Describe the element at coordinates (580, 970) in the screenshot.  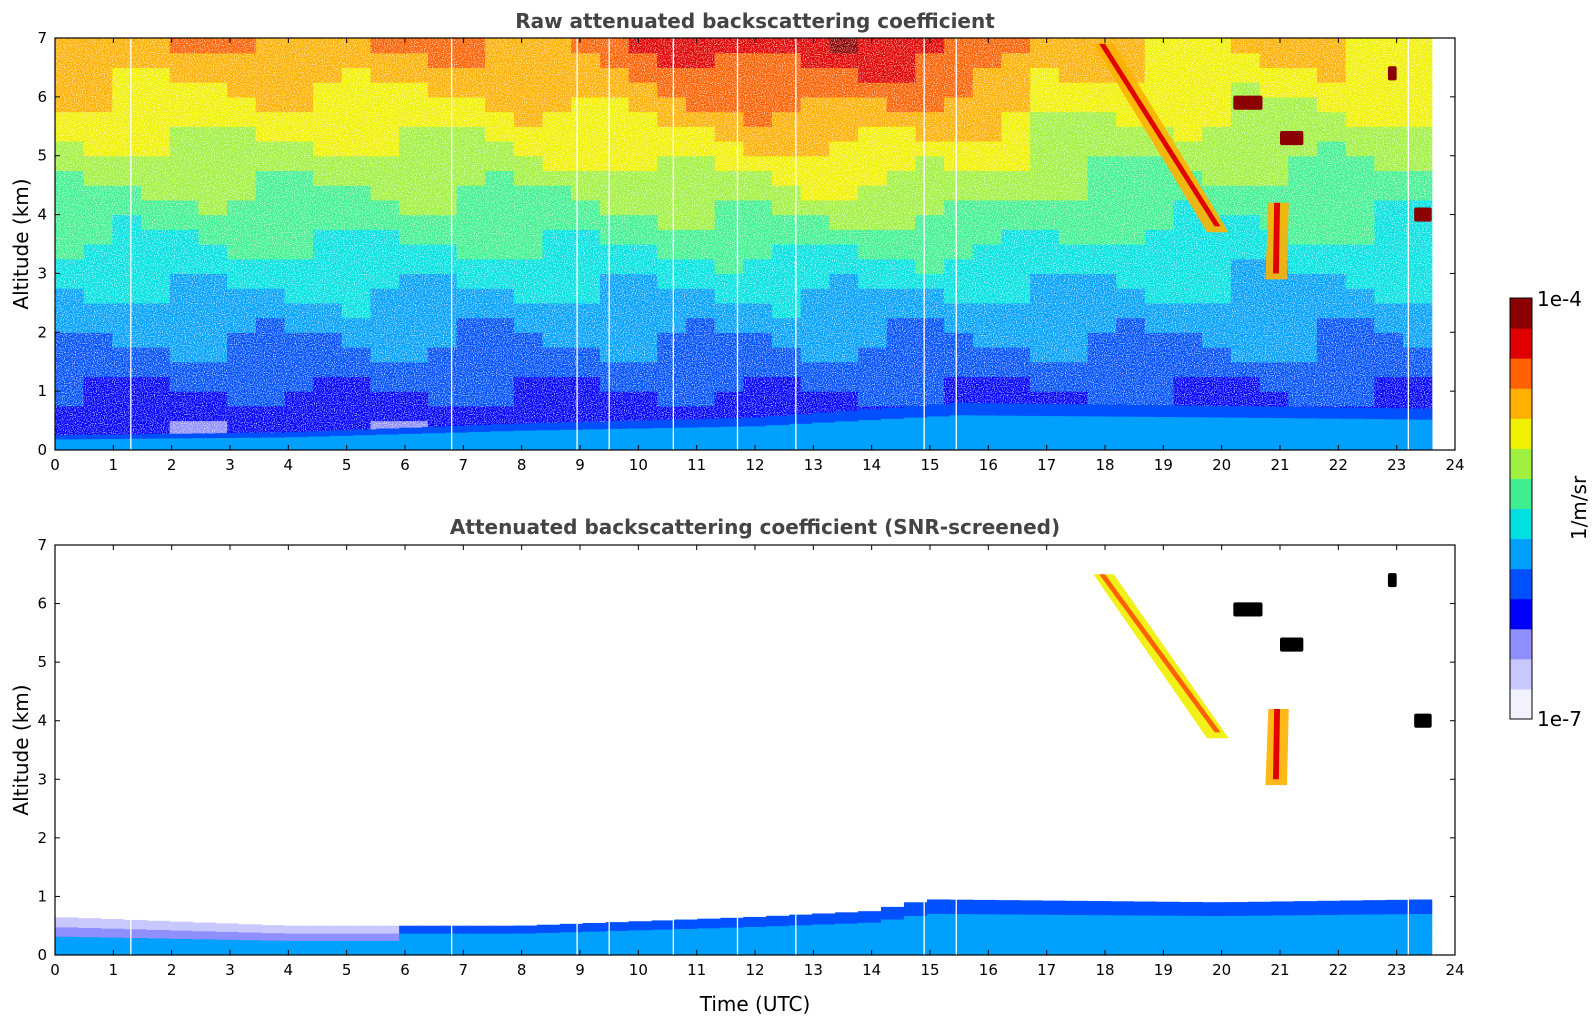
I see `screened-x-tick-label: 9` at that location.